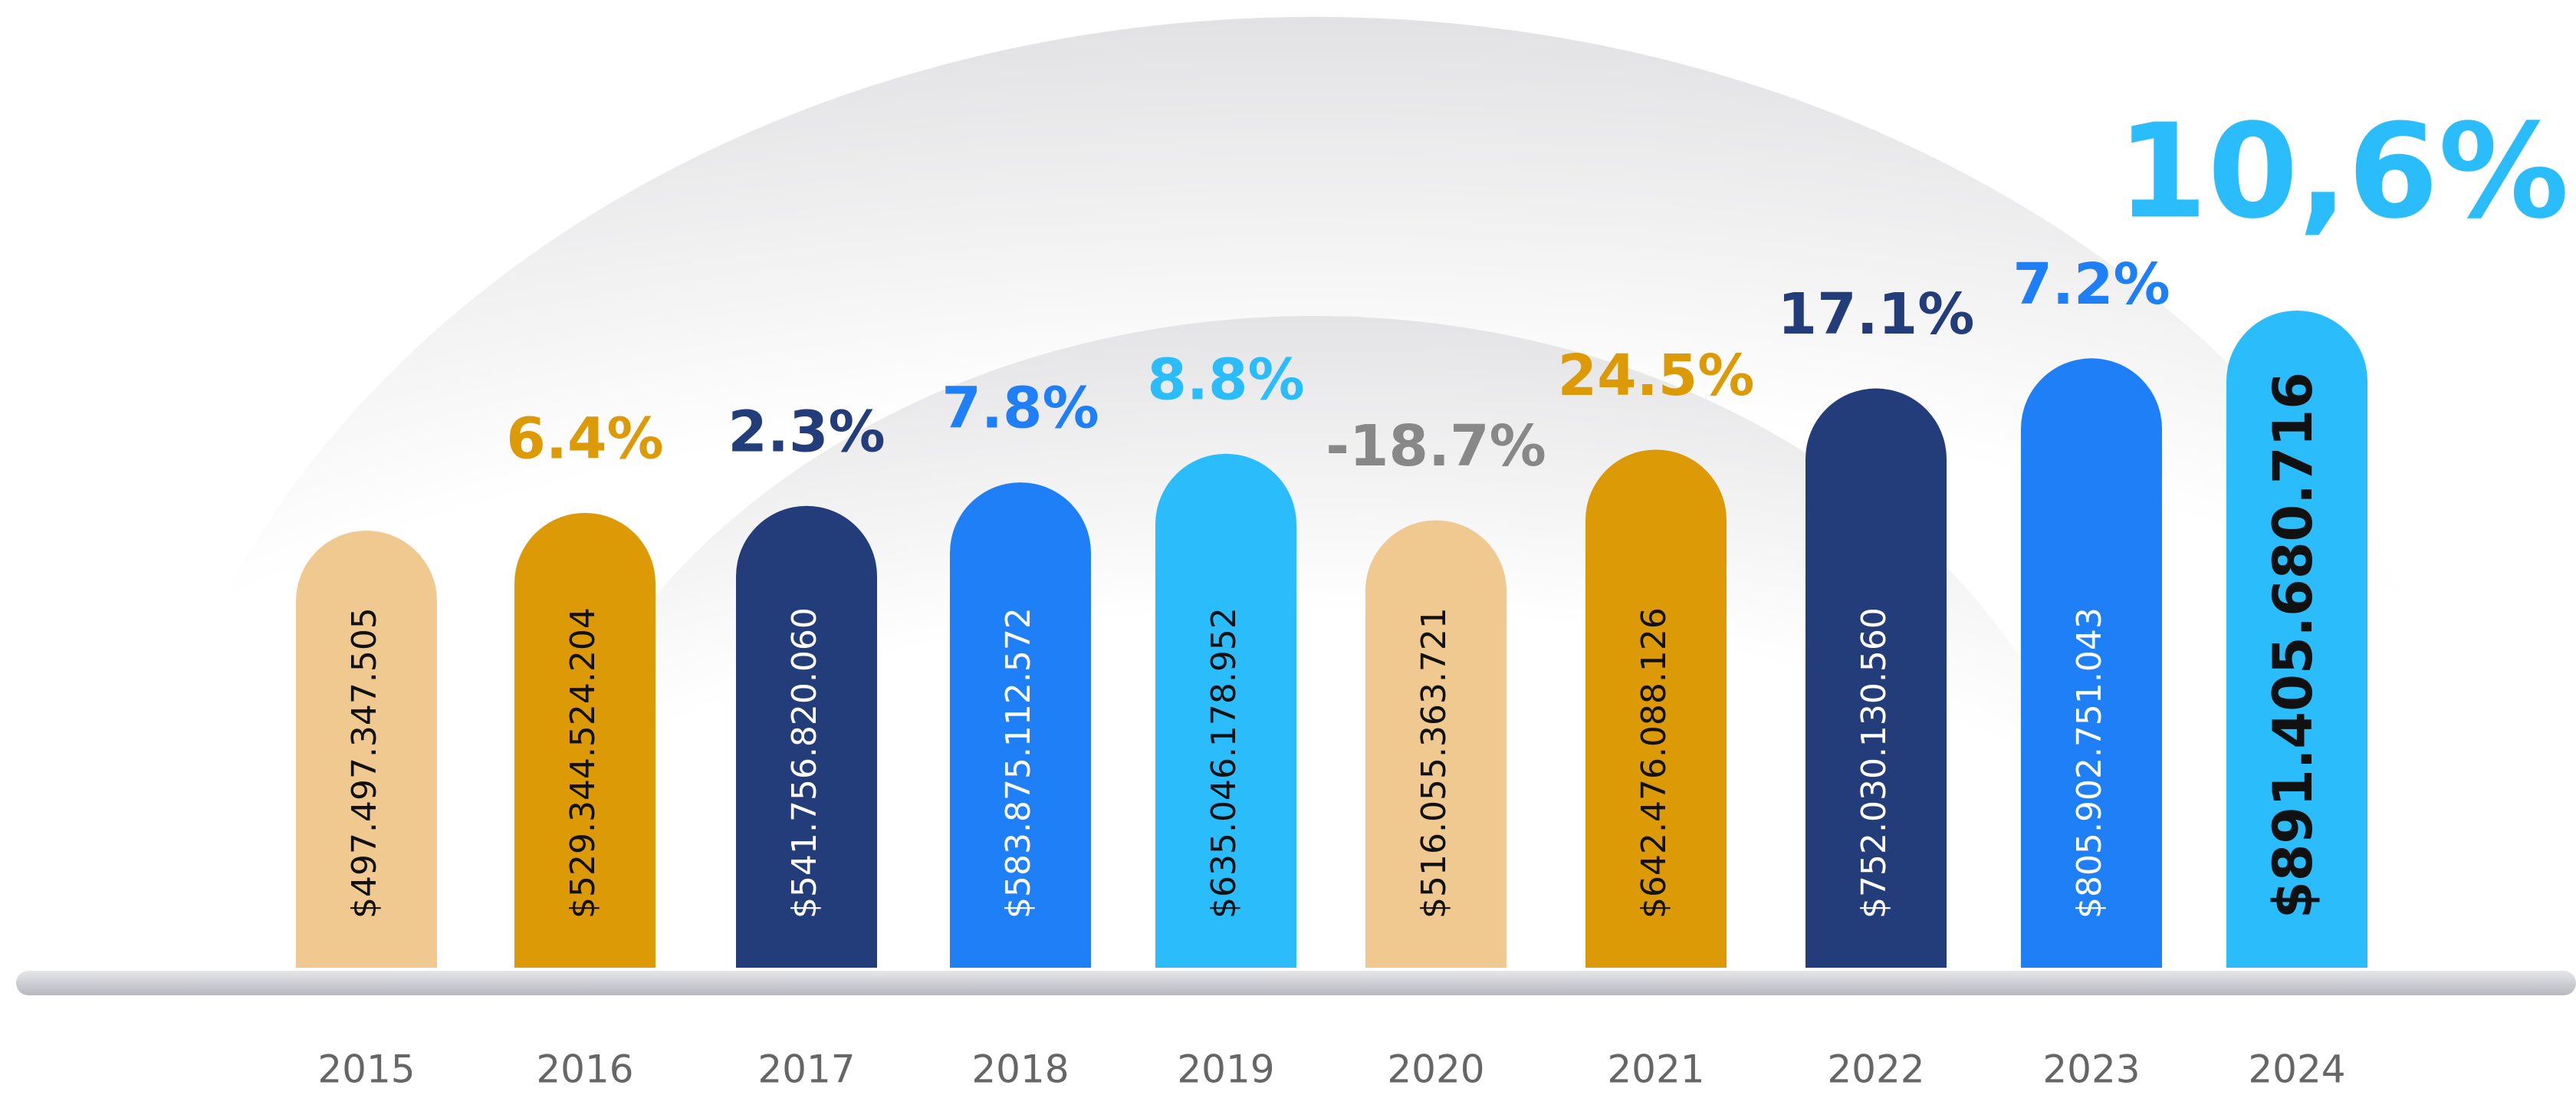  What do you see at coordinates (585, 1070) in the screenshot?
I see `x-tick-label: 2016` at bounding box center [585, 1070].